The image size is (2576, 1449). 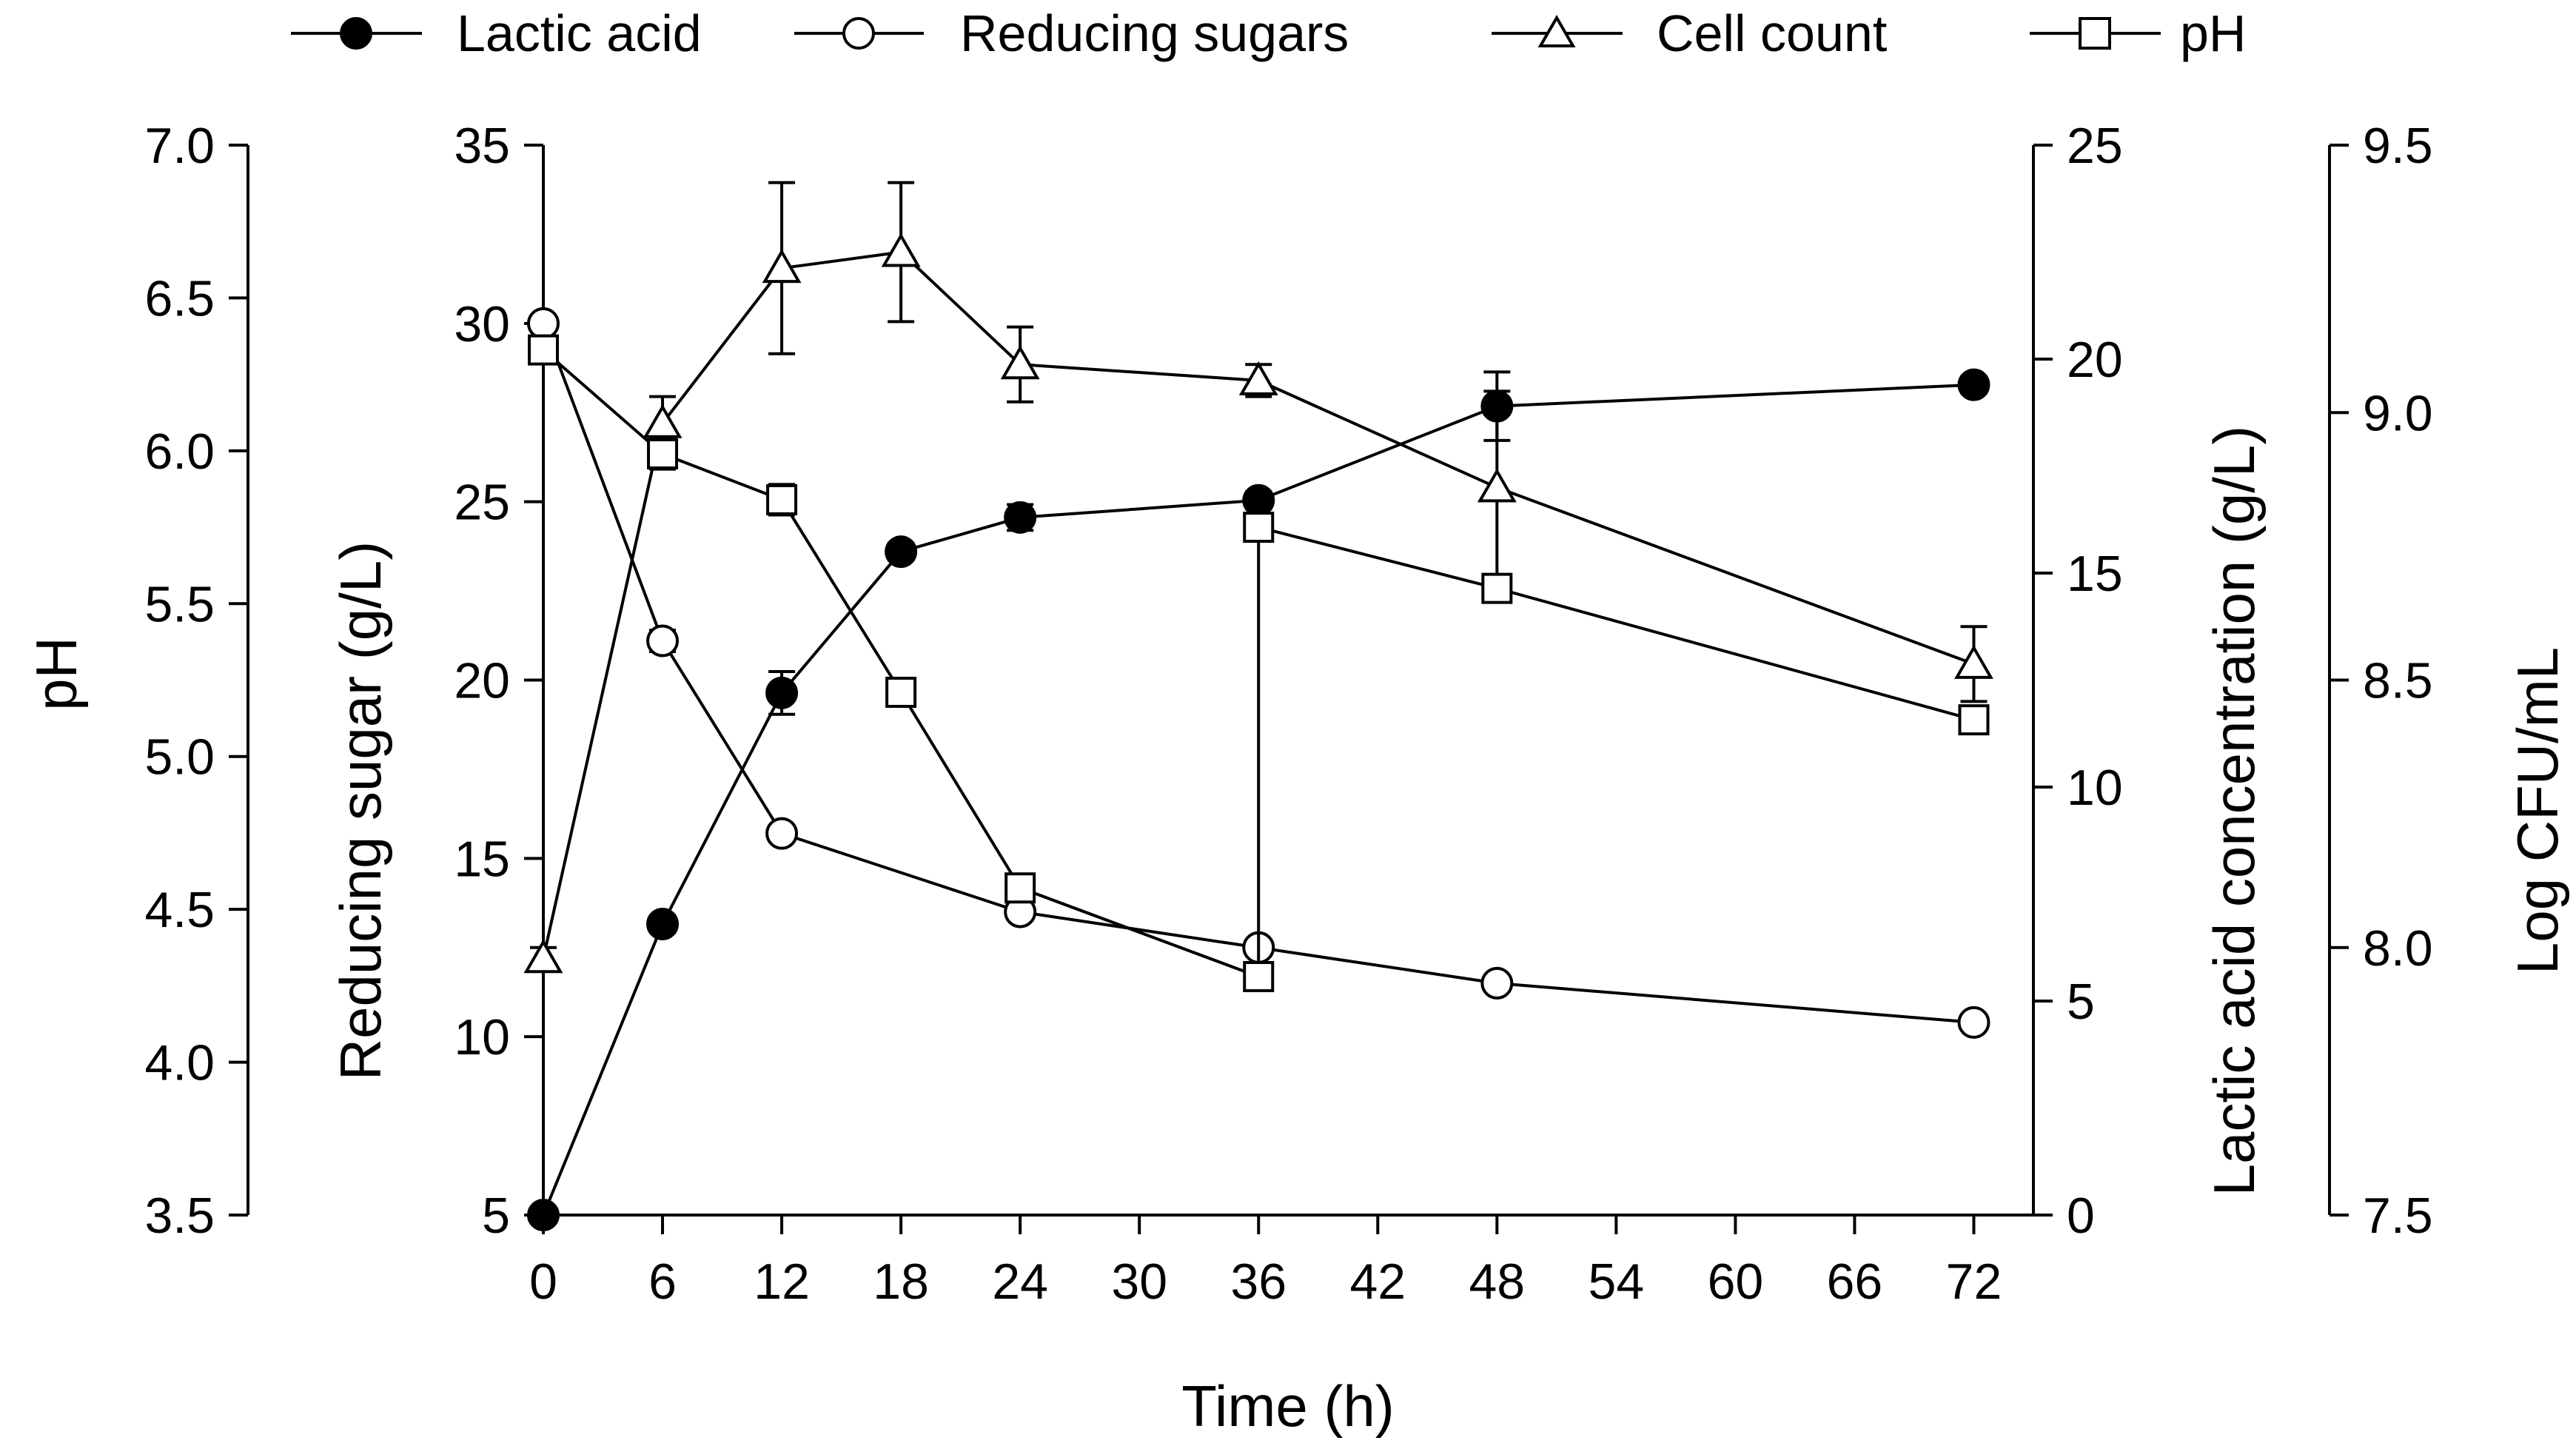 What do you see at coordinates (356, 33) in the screenshot?
I see `legend-marker-lactic-acid` at bounding box center [356, 33].